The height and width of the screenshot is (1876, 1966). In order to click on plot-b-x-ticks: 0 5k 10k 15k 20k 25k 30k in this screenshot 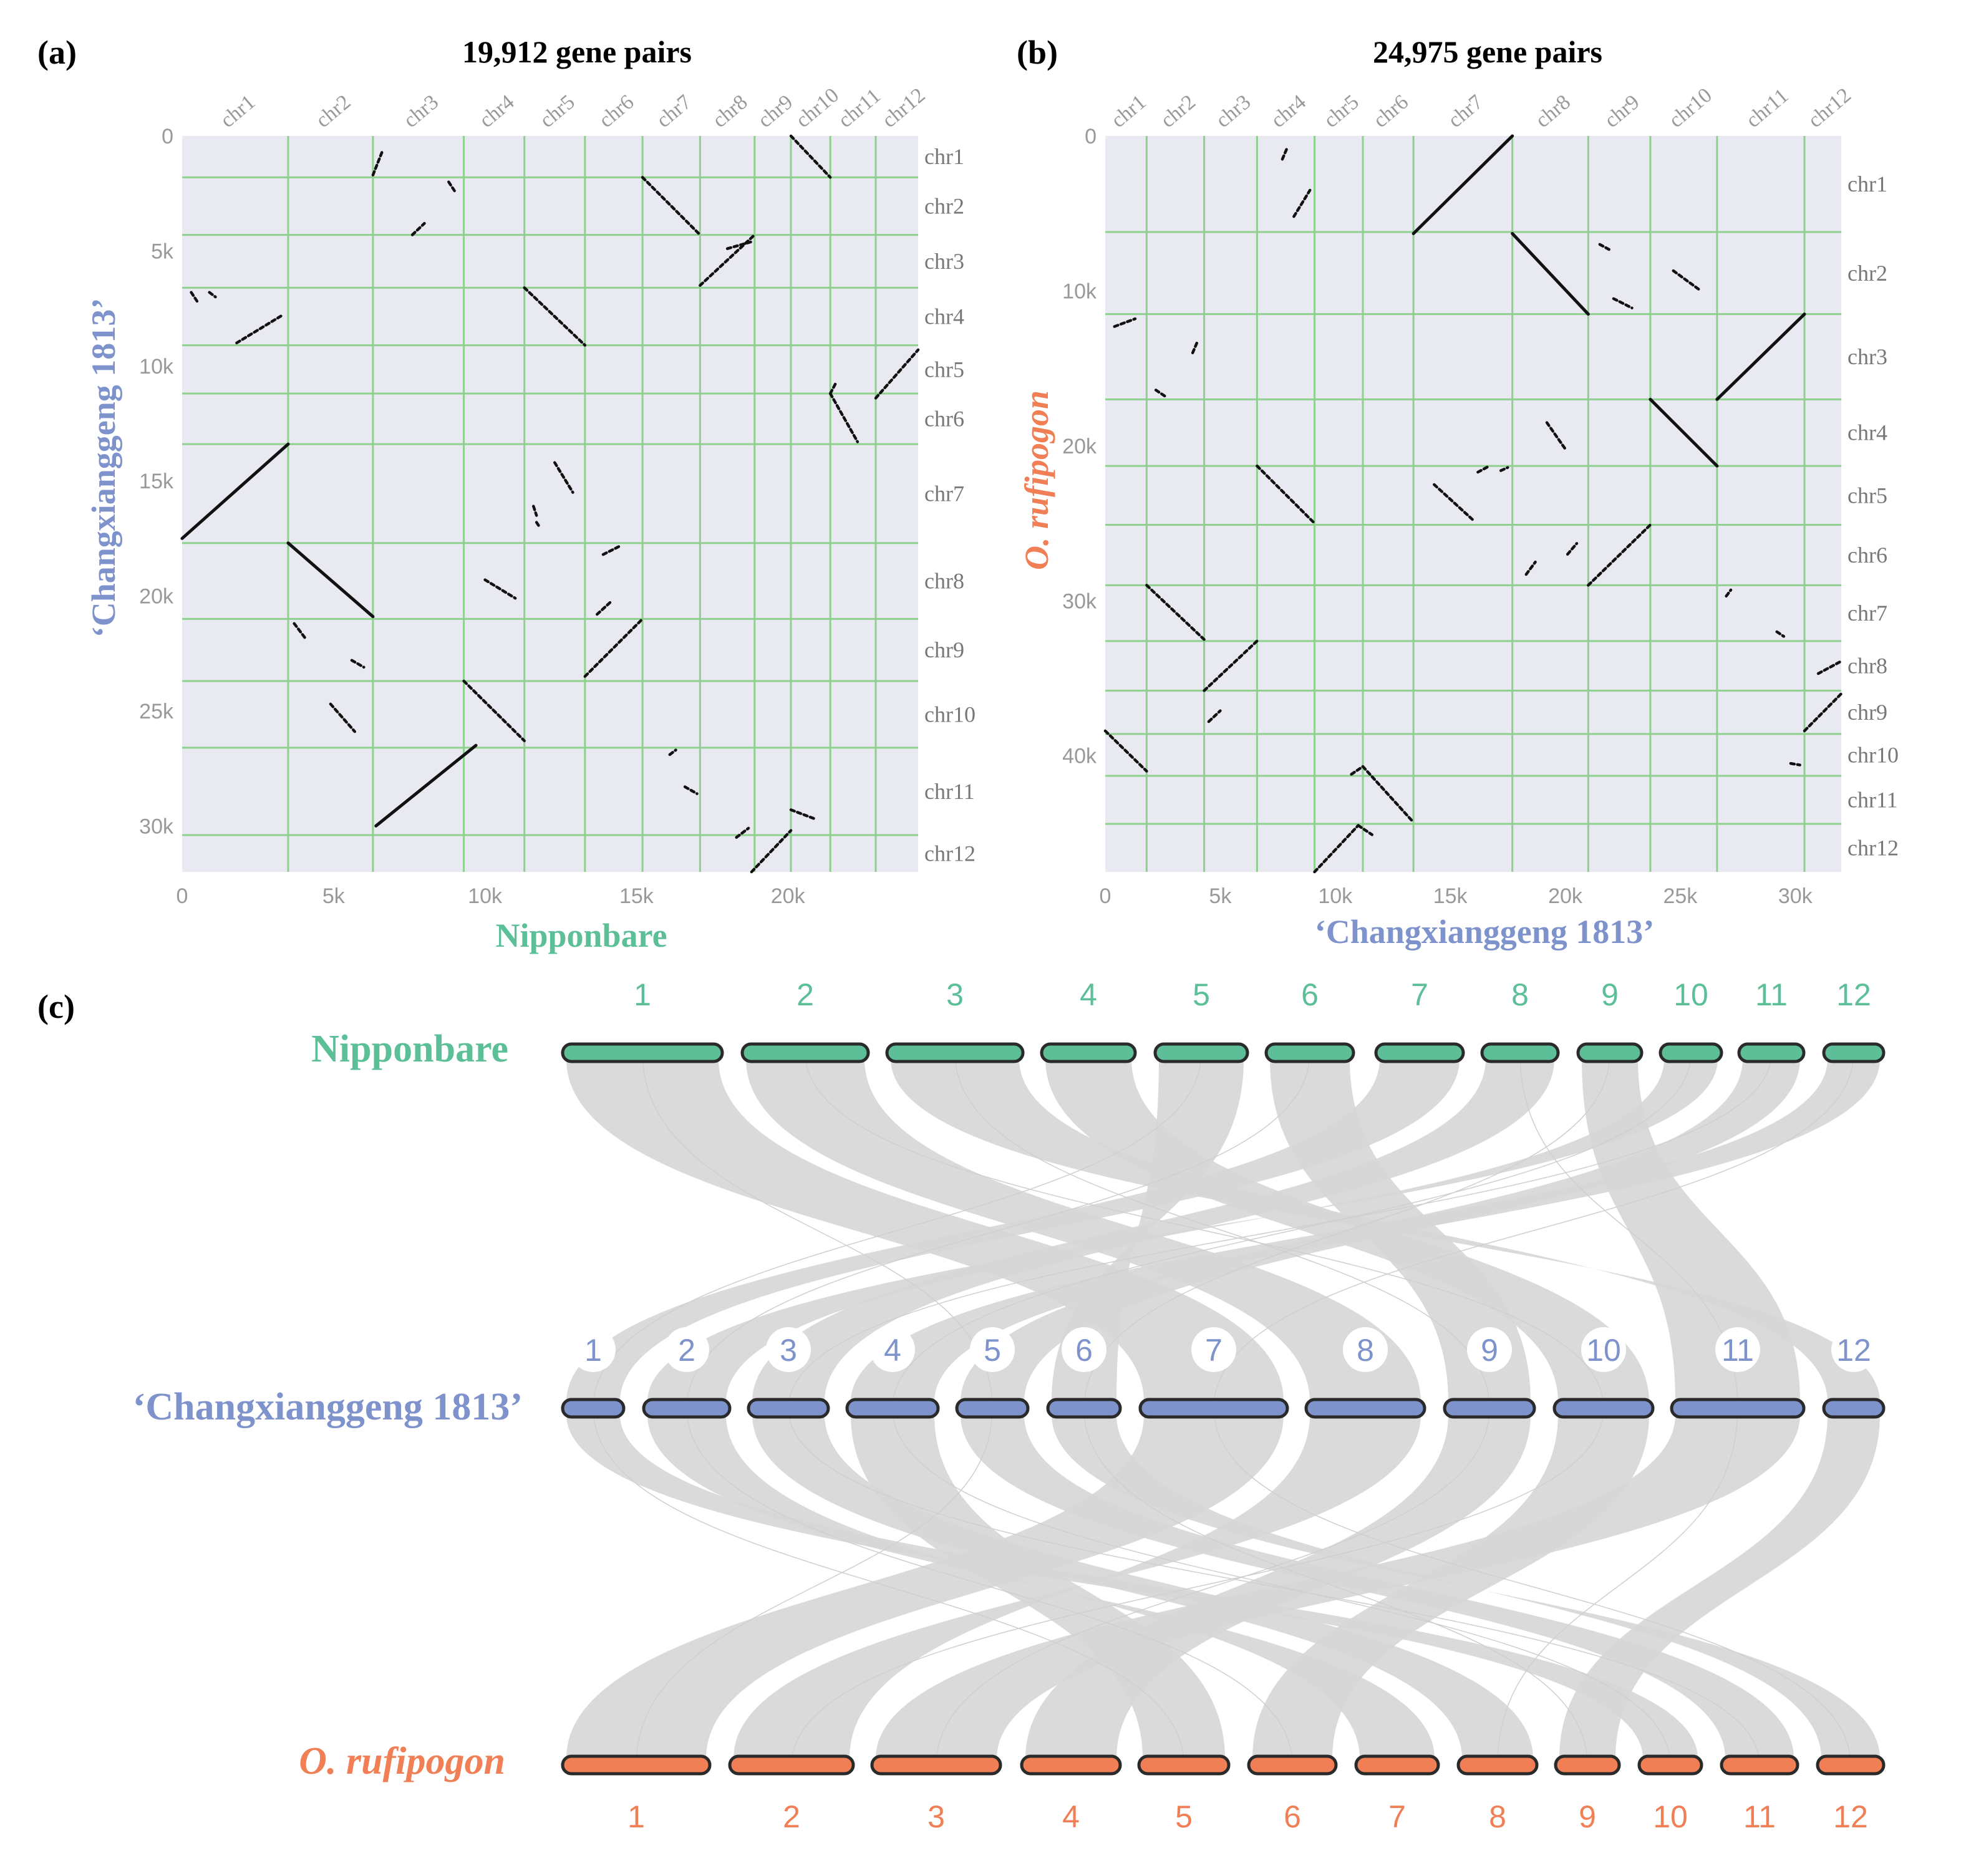, I will do `click(1456, 896)`.